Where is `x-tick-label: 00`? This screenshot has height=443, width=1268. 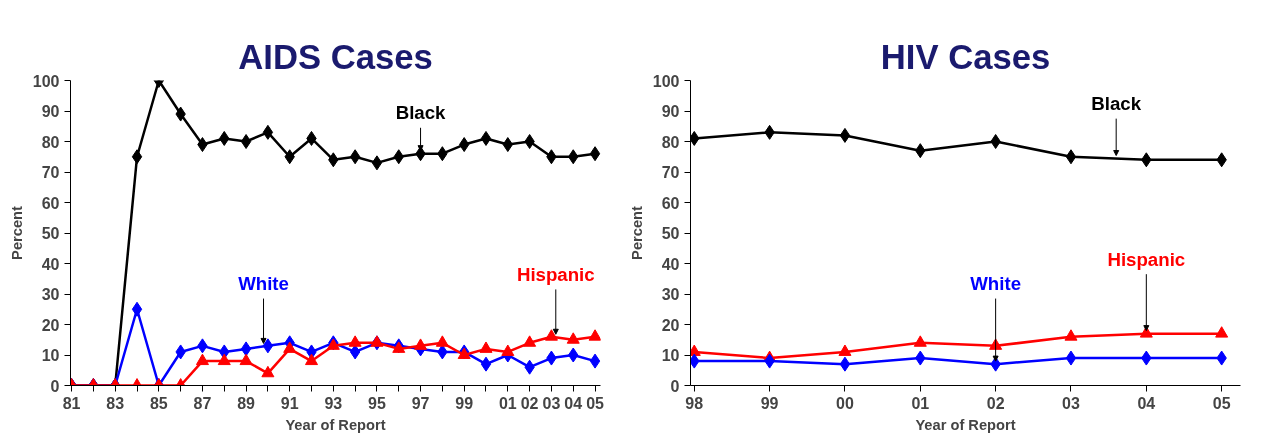 x-tick-label: 00 is located at coordinates (845, 403).